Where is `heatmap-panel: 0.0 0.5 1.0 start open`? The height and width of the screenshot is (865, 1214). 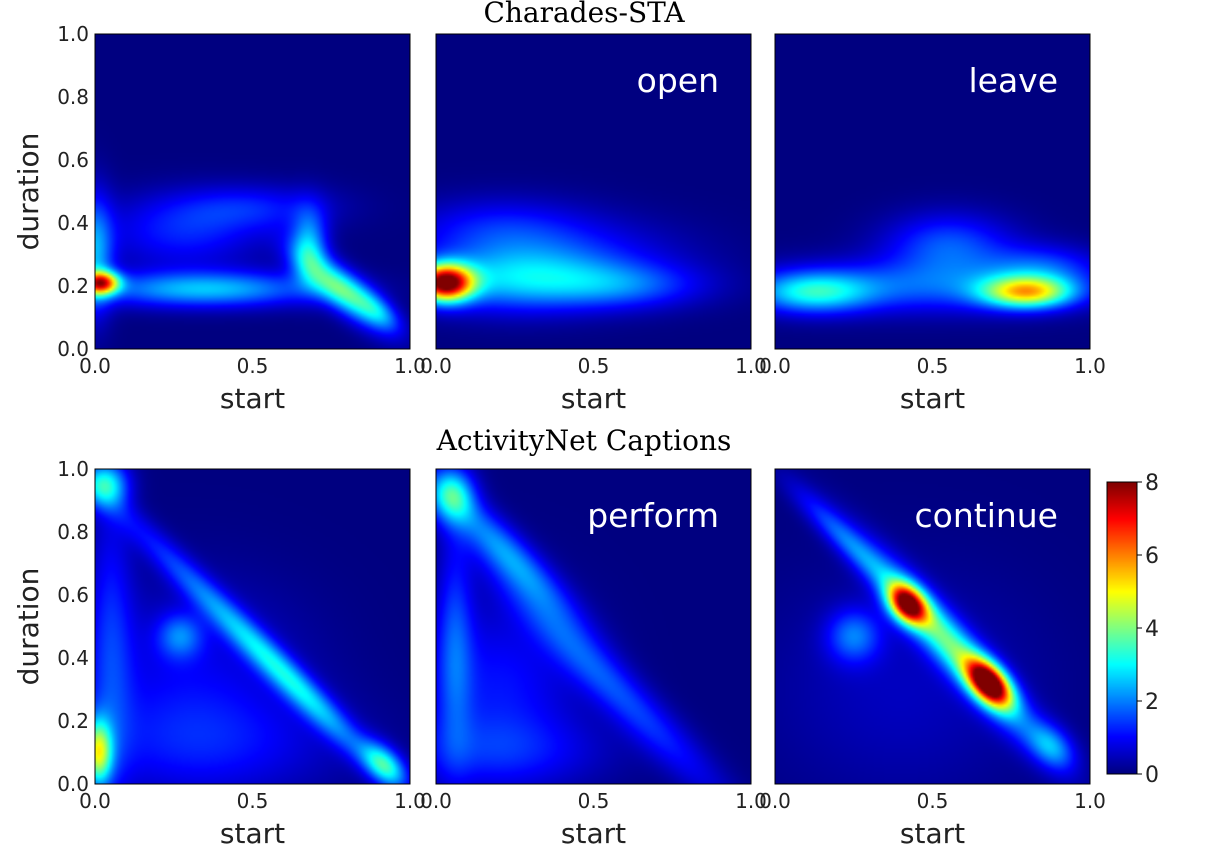 heatmap-panel: 0.0 0.5 1.0 start open is located at coordinates (593, 224).